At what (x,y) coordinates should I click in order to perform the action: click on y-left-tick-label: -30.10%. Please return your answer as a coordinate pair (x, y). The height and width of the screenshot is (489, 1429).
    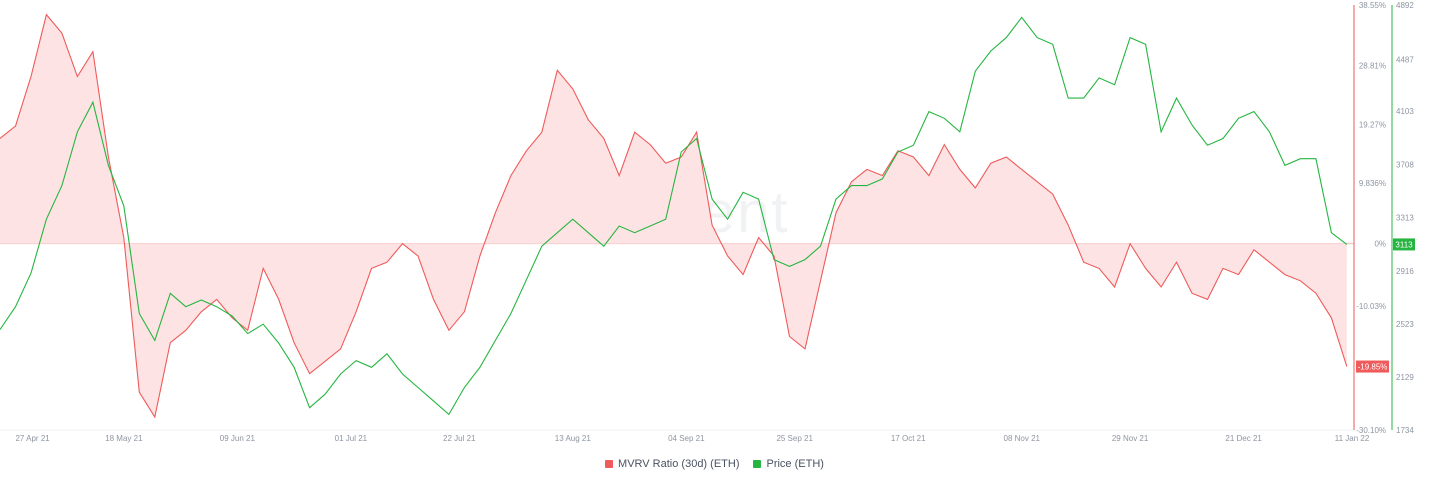
    Looking at the image, I should click on (1371, 430).